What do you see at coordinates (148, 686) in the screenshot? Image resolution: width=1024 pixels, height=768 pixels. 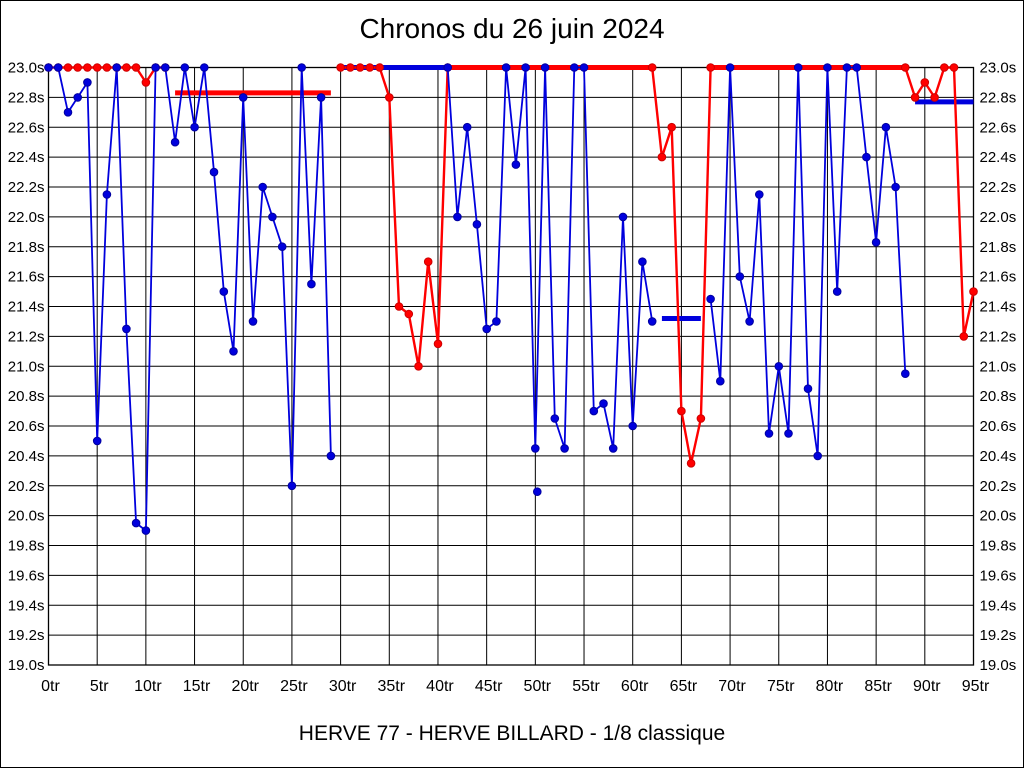 I see `tick-label: 10tr` at bounding box center [148, 686].